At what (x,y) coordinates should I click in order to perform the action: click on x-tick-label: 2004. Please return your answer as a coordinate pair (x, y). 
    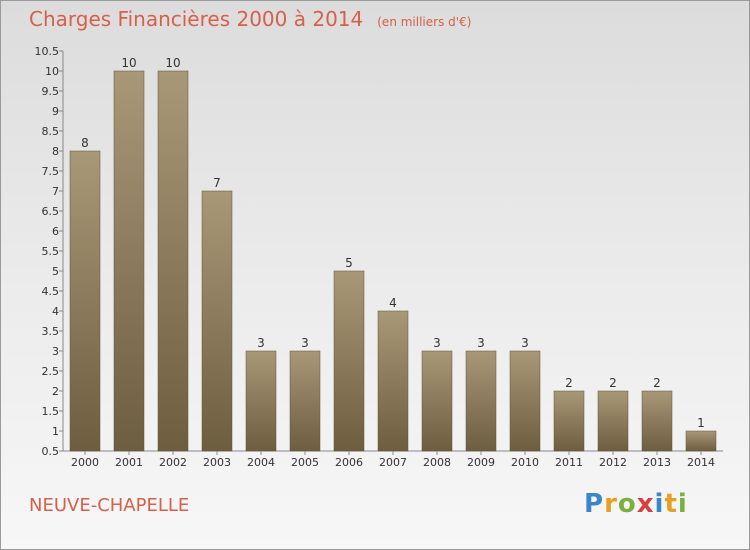
    Looking at the image, I should click on (261, 462).